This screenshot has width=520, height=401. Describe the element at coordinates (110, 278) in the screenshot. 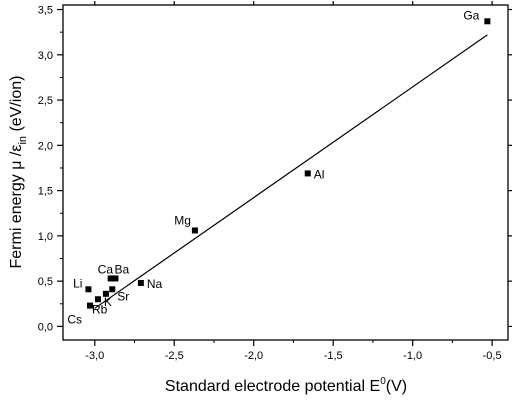

I see `point-ca` at that location.